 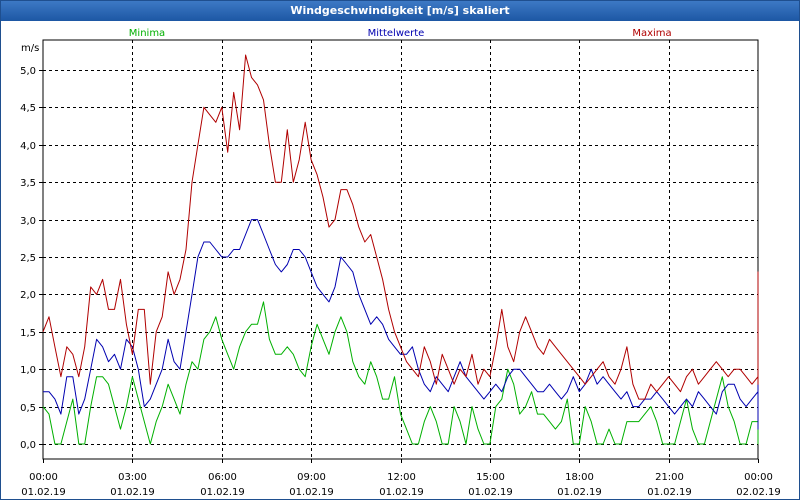 I want to click on chart-title: Windgeschwindigkeit [m/s] skaliert, so click(x=400, y=11).